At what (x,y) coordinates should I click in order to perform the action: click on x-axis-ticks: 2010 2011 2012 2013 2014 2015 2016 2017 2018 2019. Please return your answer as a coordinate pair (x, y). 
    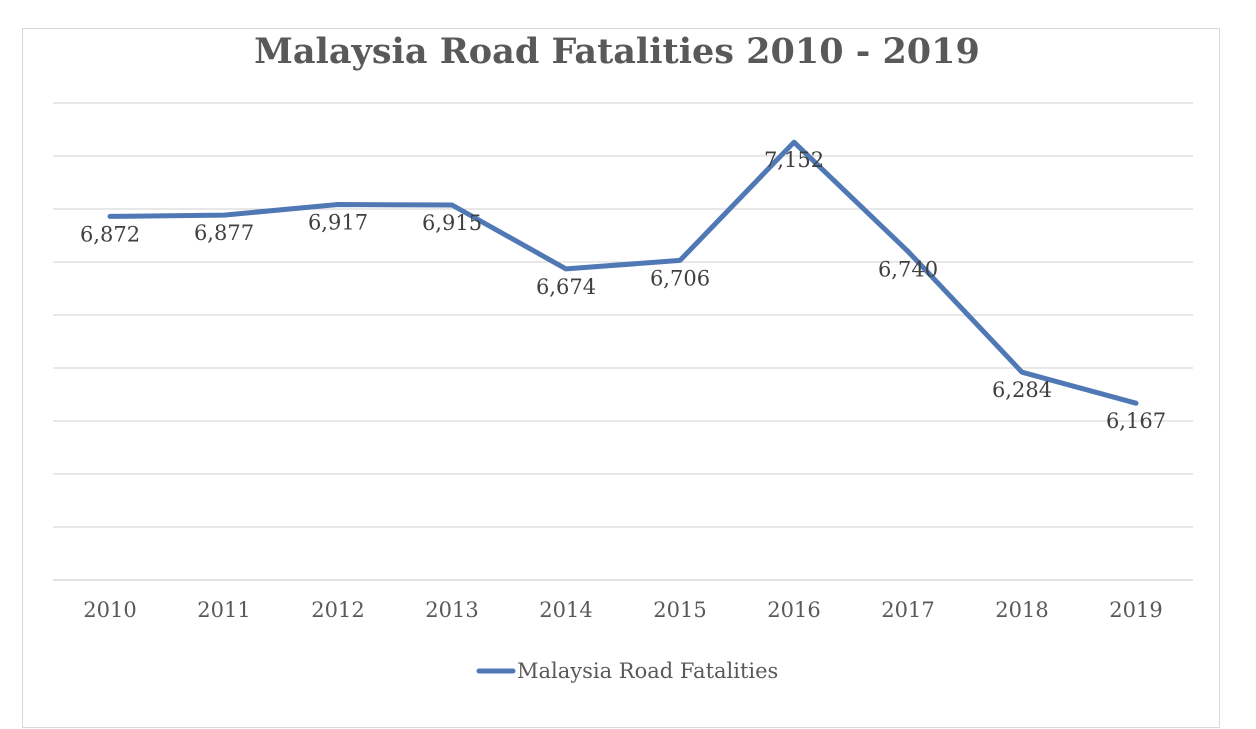
    Looking at the image, I should click on (622, 610).